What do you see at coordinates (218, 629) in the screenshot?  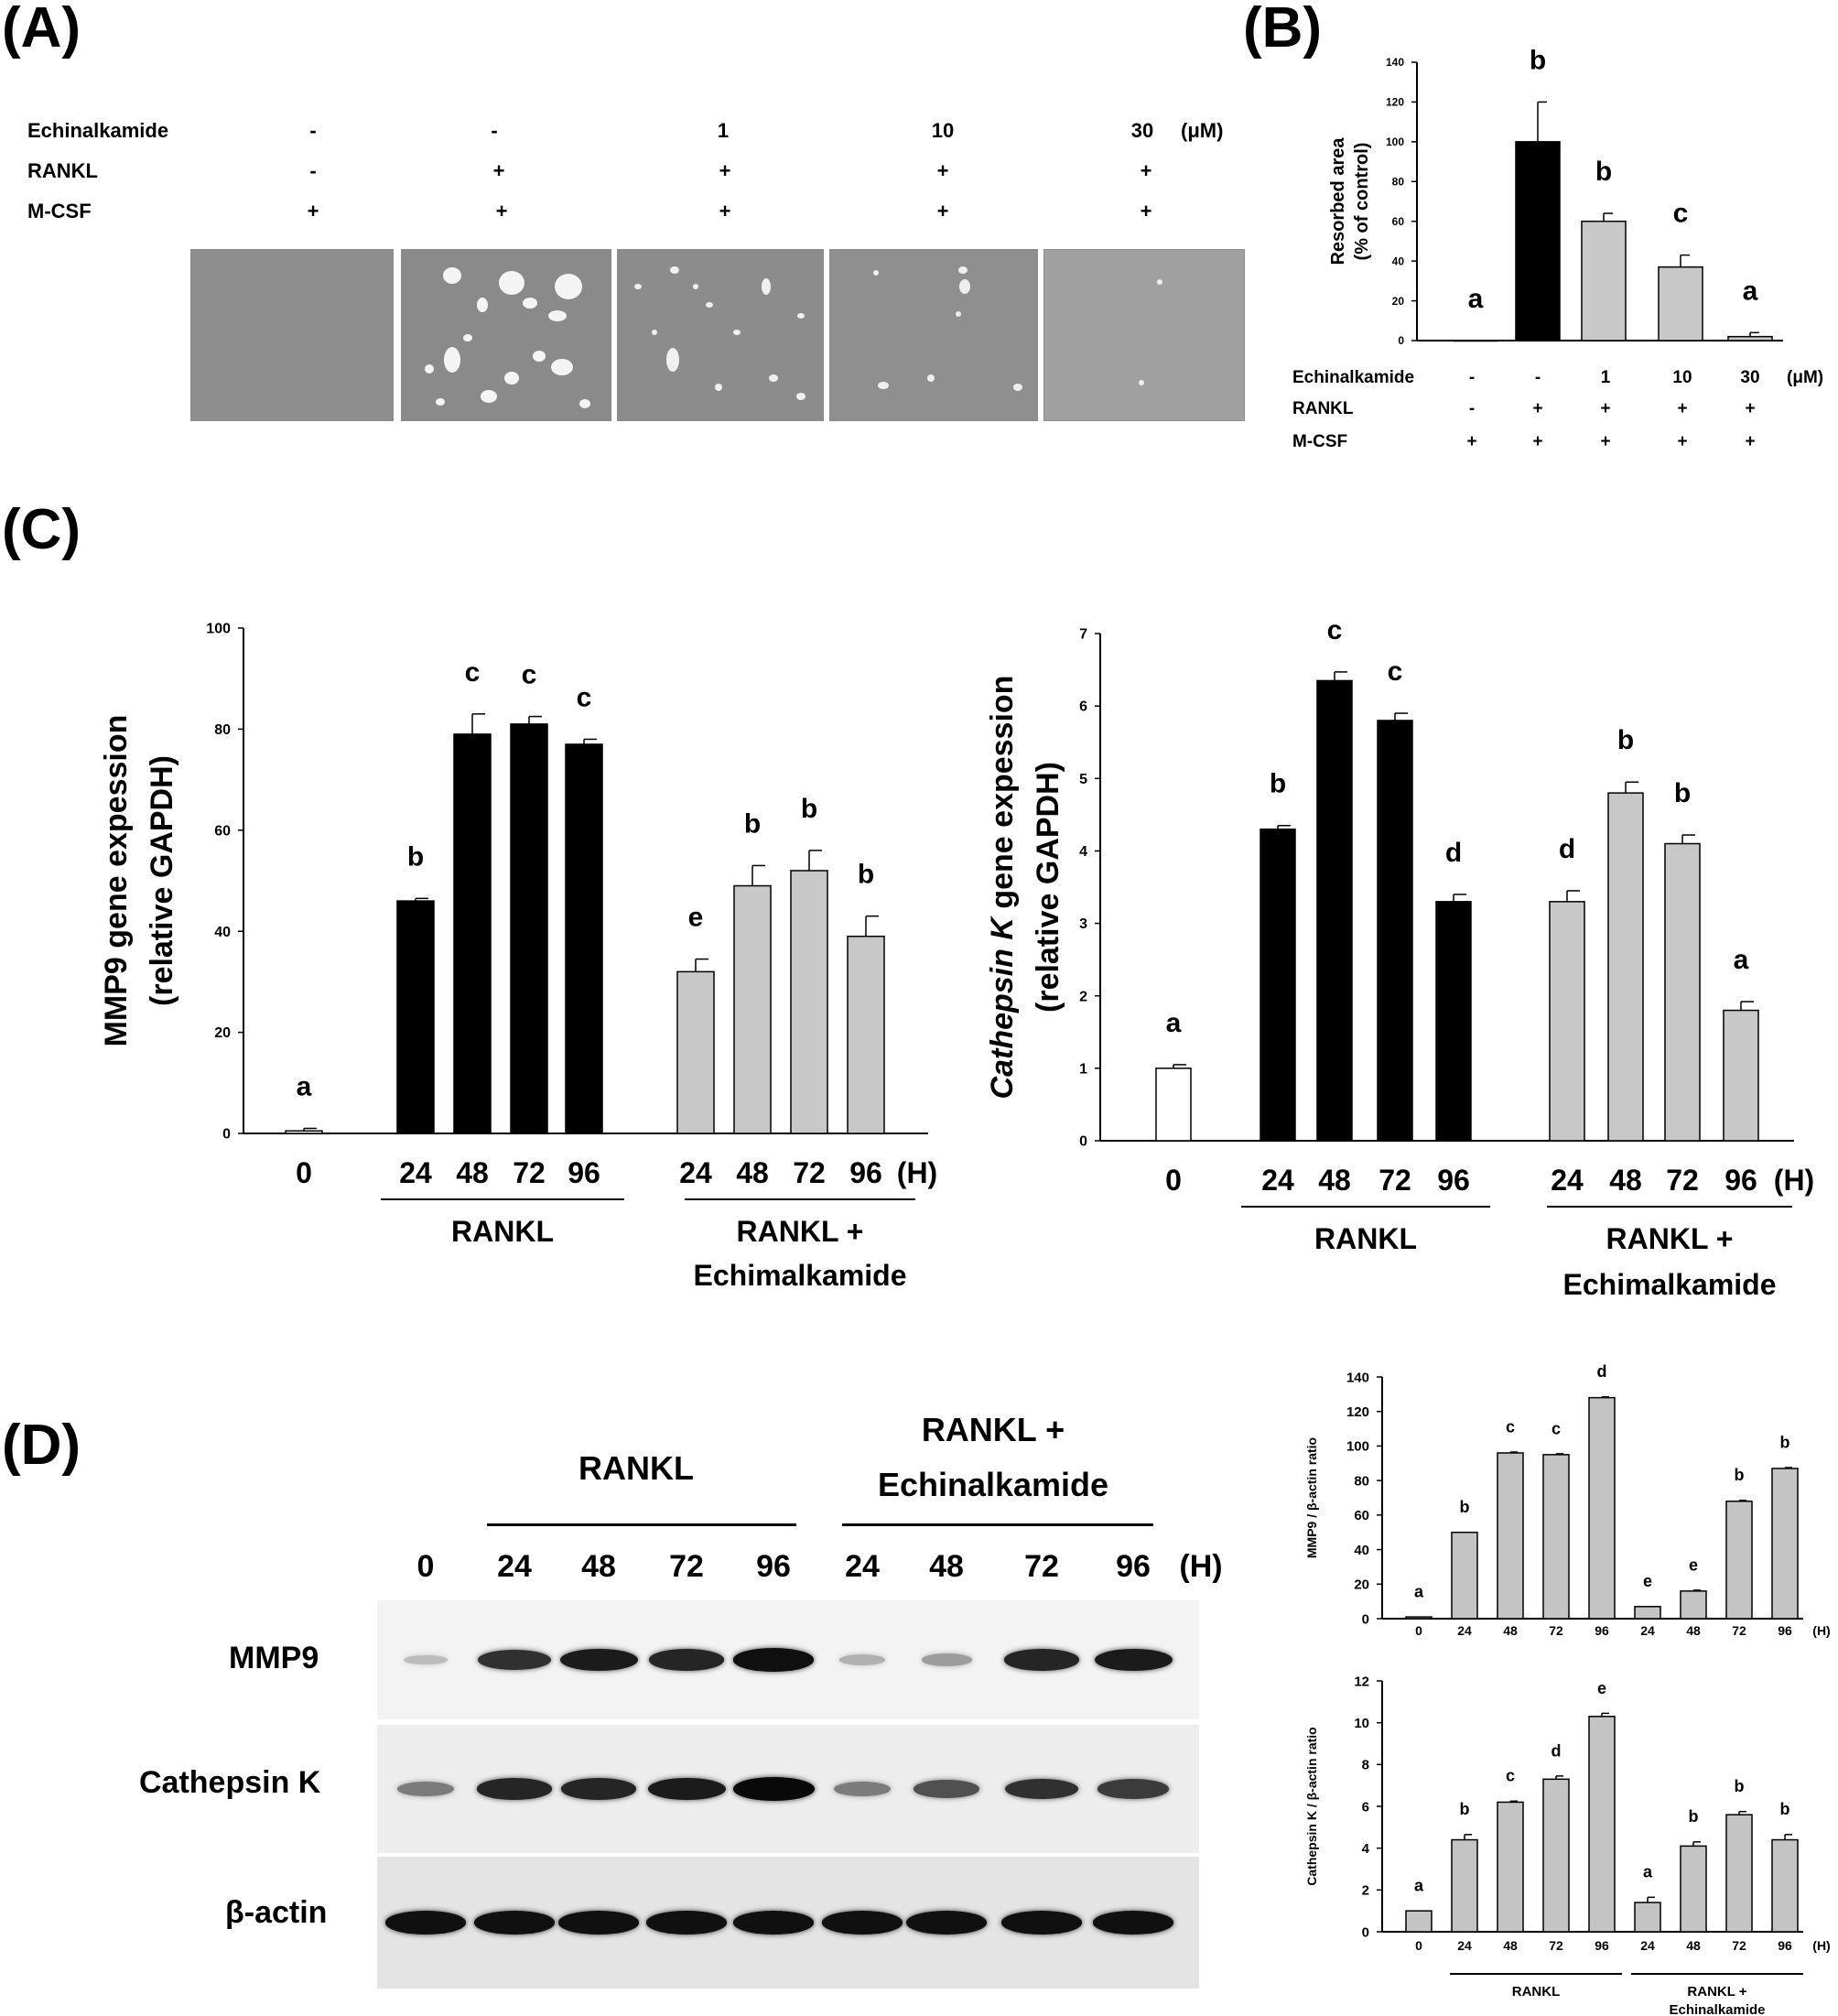 I see `y-tick-label: 100` at bounding box center [218, 629].